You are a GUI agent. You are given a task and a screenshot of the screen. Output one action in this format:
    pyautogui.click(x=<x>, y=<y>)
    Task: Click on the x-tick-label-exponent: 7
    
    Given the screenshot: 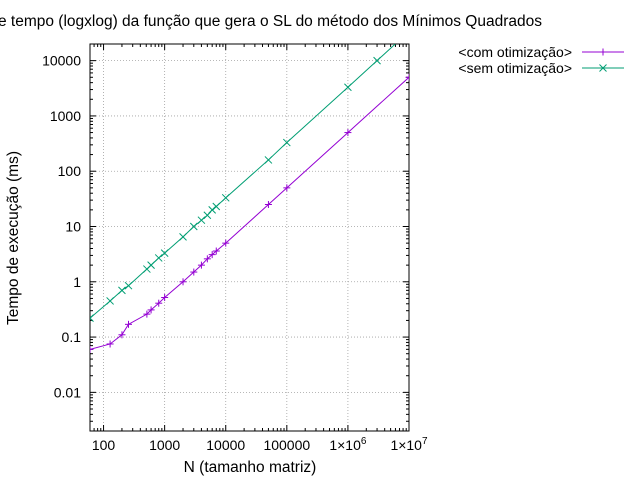 What is the action you would take?
    pyautogui.click(x=425, y=441)
    